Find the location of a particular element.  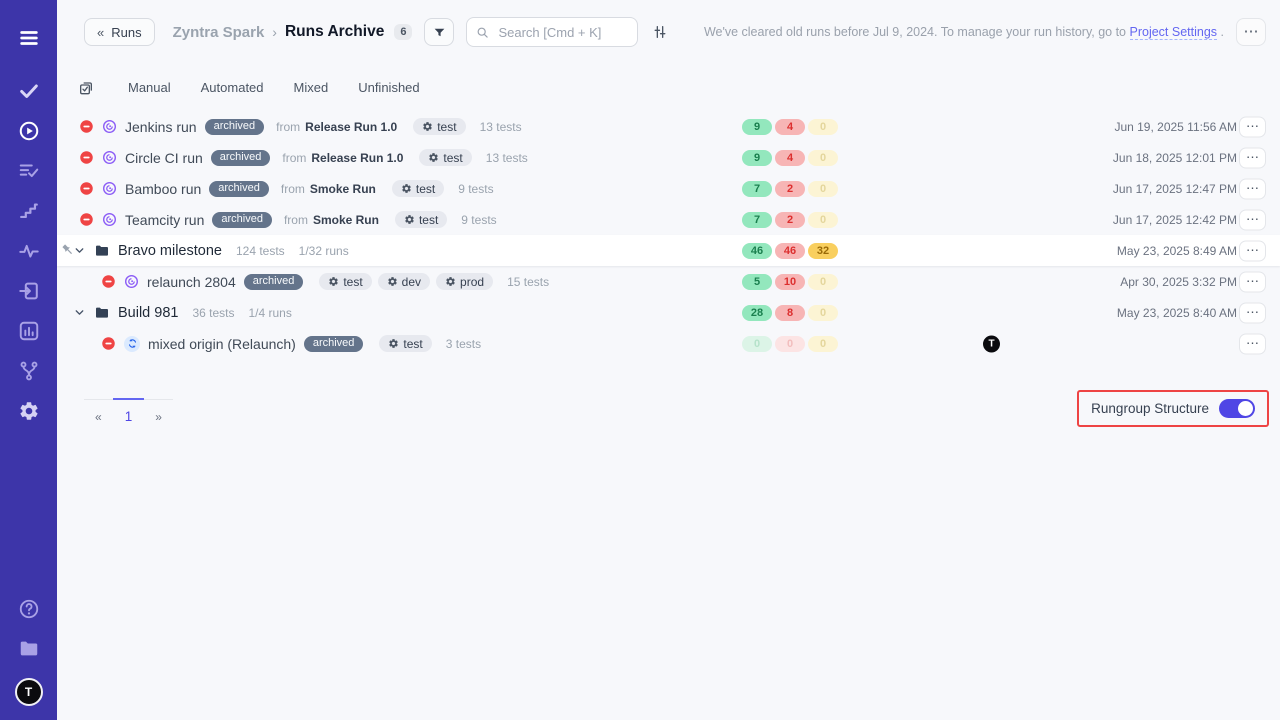

pagination-next: » is located at coordinates (158, 417).